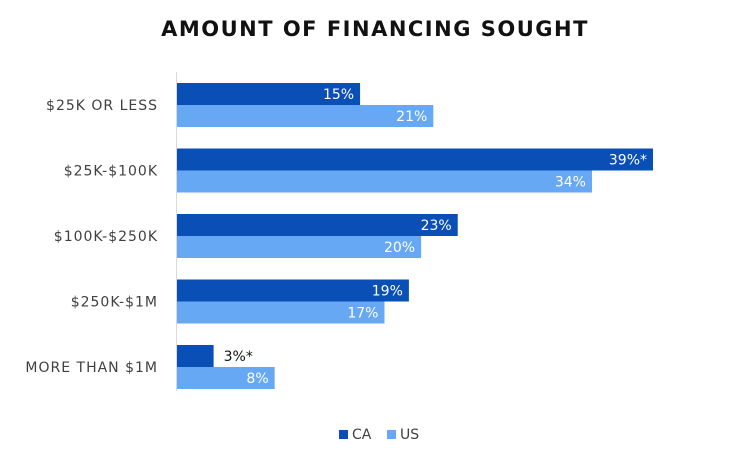 This screenshot has height=465, width=750. I want to click on data-label: 15%, so click(338, 95).